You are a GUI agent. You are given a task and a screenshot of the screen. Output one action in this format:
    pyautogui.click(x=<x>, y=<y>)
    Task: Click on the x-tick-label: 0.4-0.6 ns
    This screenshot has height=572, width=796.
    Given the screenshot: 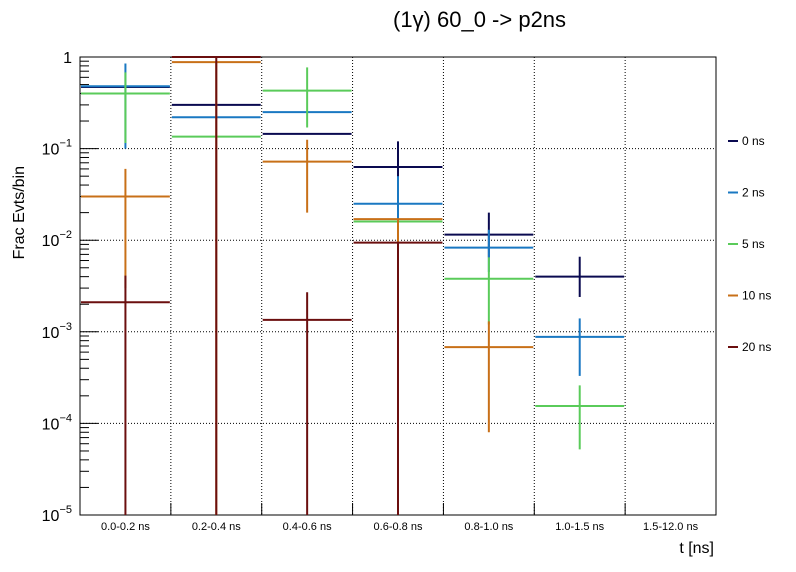 What is the action you would take?
    pyautogui.click(x=307, y=527)
    